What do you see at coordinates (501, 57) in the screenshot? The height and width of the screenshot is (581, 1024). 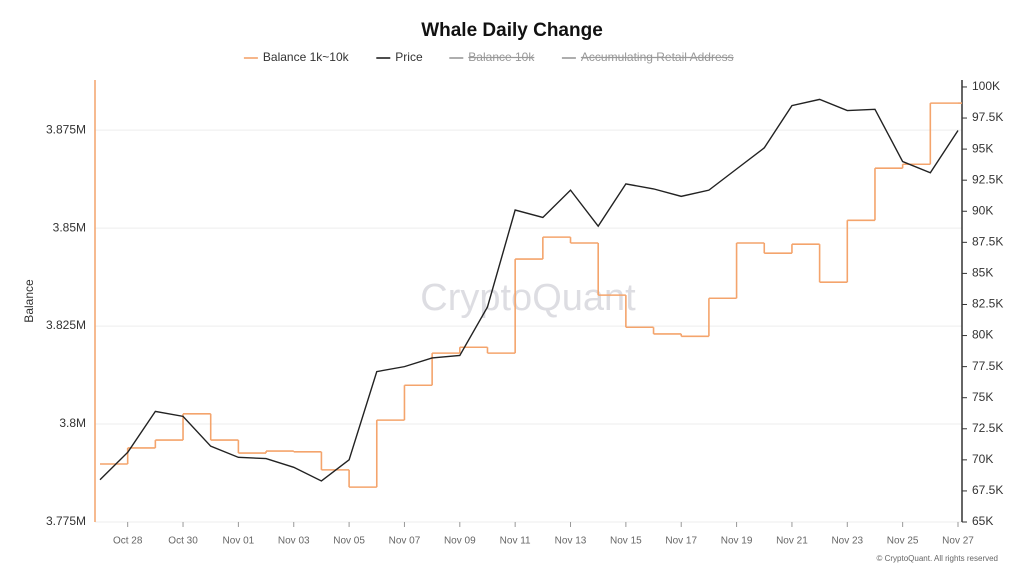 I see `legend-label: Balance 10k` at bounding box center [501, 57].